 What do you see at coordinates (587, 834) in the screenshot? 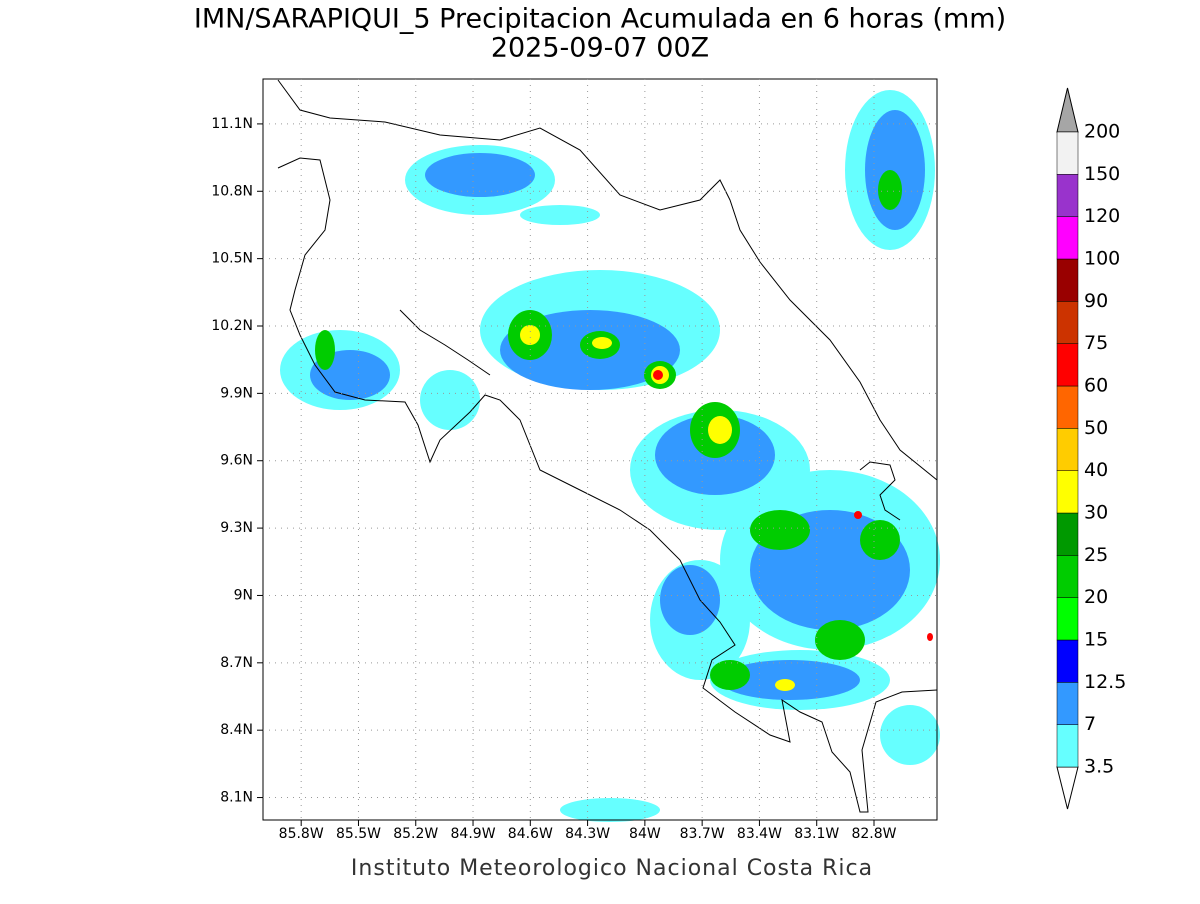
I see `x-tick-label: 84.3W` at bounding box center [587, 834].